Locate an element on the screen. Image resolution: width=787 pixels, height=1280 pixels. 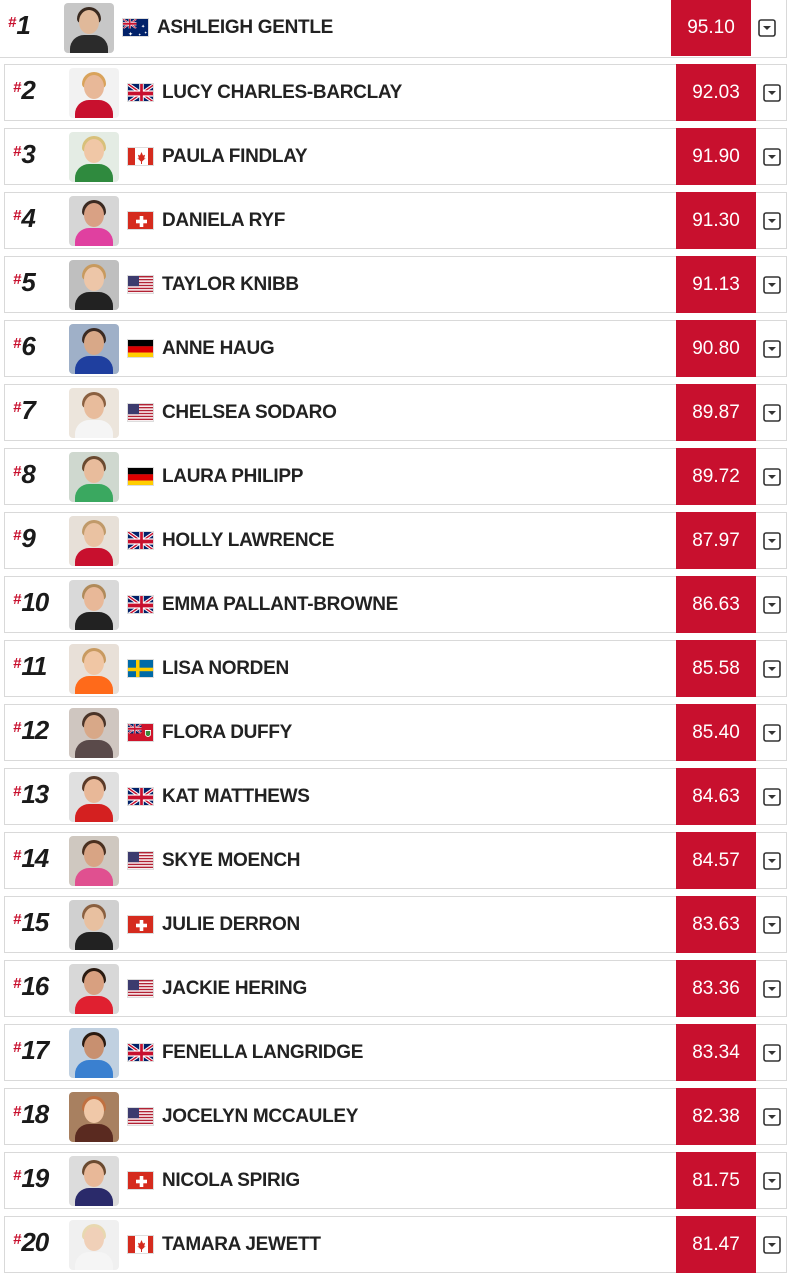
athlete-name: HOLLY LAWRENCE is located at coordinates (248, 541).